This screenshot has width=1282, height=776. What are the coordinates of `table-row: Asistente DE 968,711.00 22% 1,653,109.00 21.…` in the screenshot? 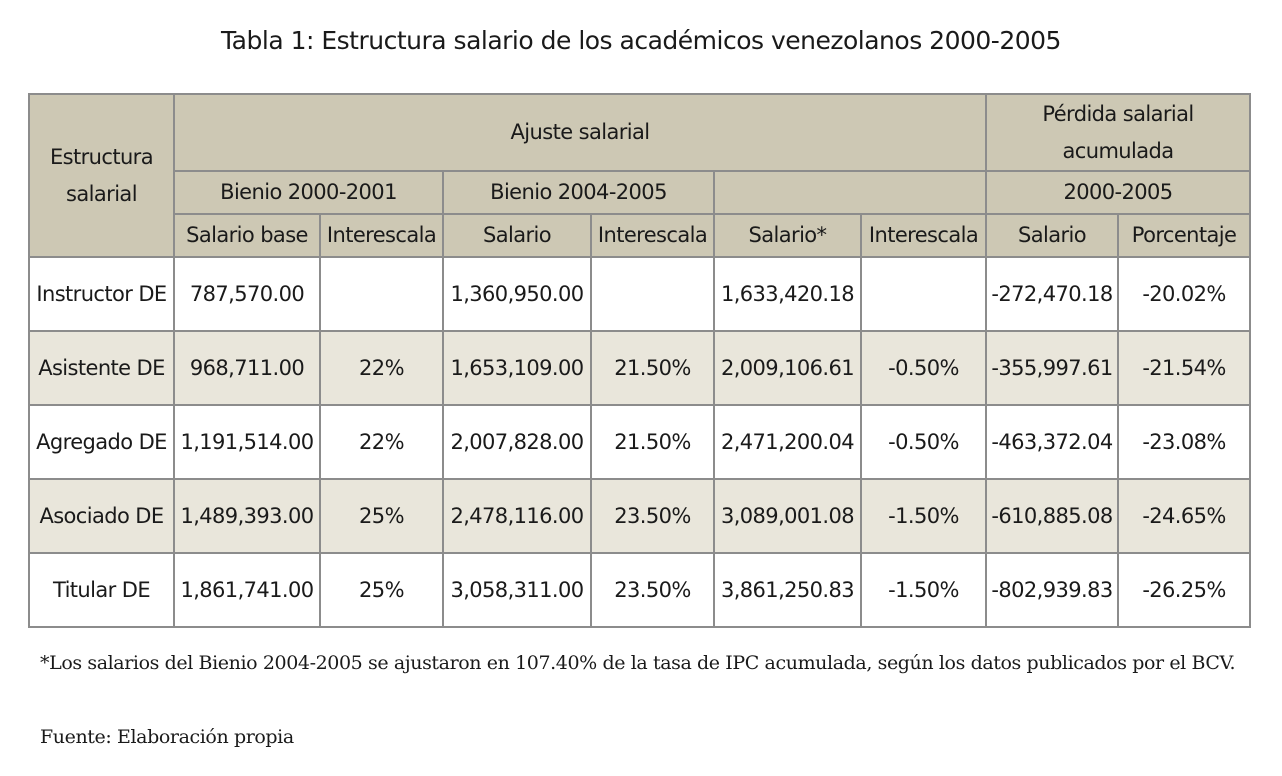 It's located at (640, 368).